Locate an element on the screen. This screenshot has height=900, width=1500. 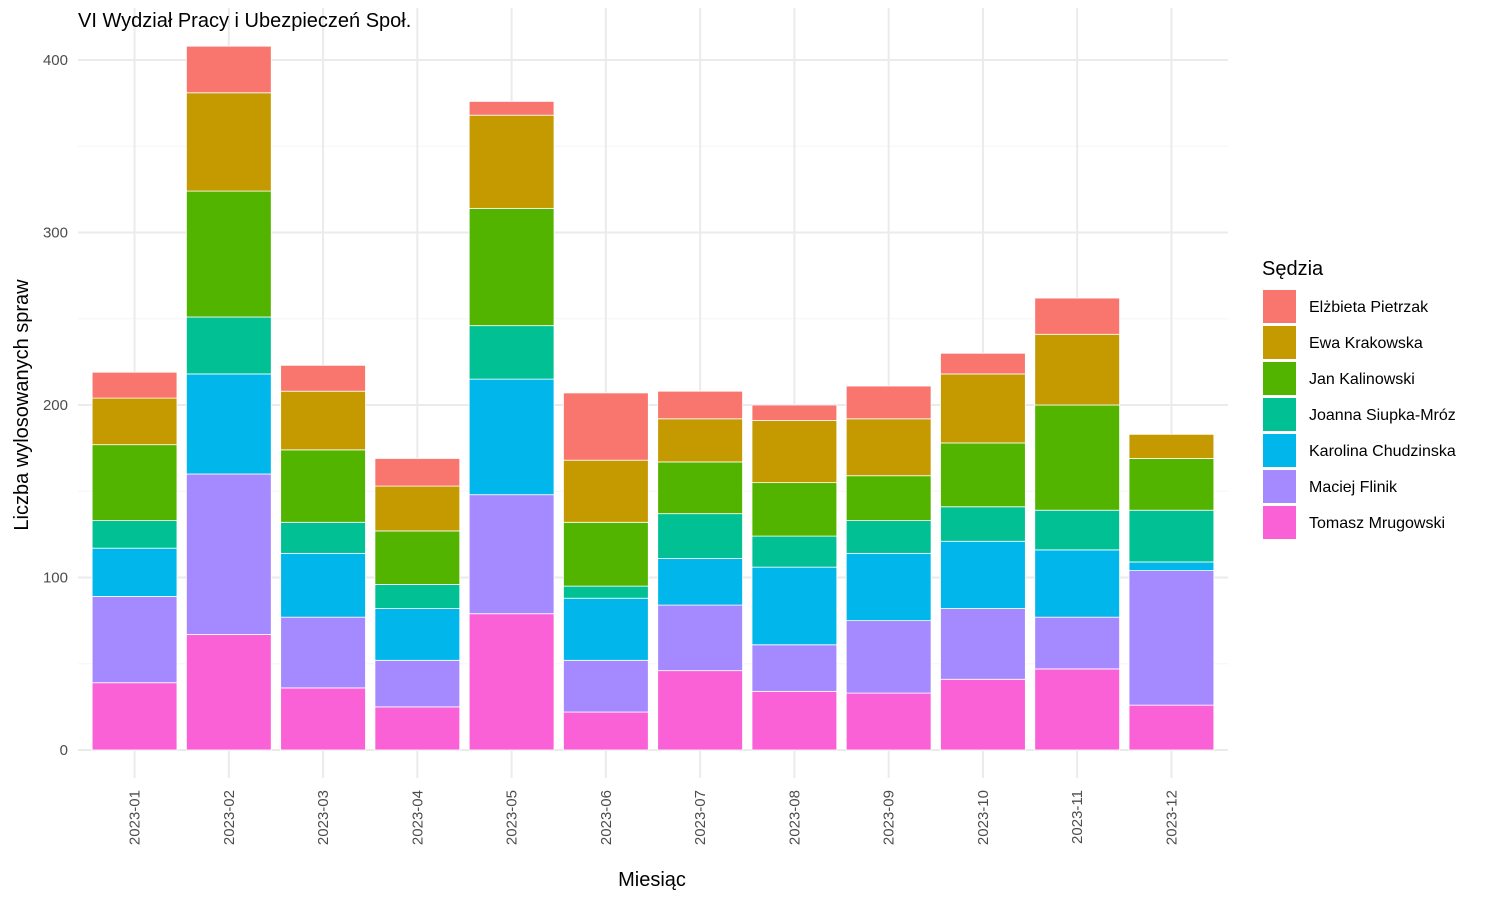
y-tick-label: 100 is located at coordinates (55, 578).